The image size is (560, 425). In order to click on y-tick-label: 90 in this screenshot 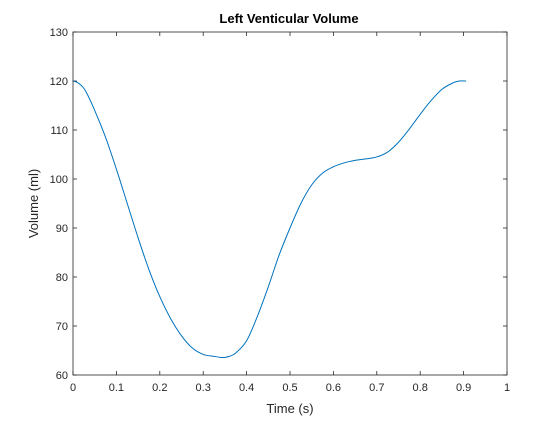, I will do `click(62, 229)`.